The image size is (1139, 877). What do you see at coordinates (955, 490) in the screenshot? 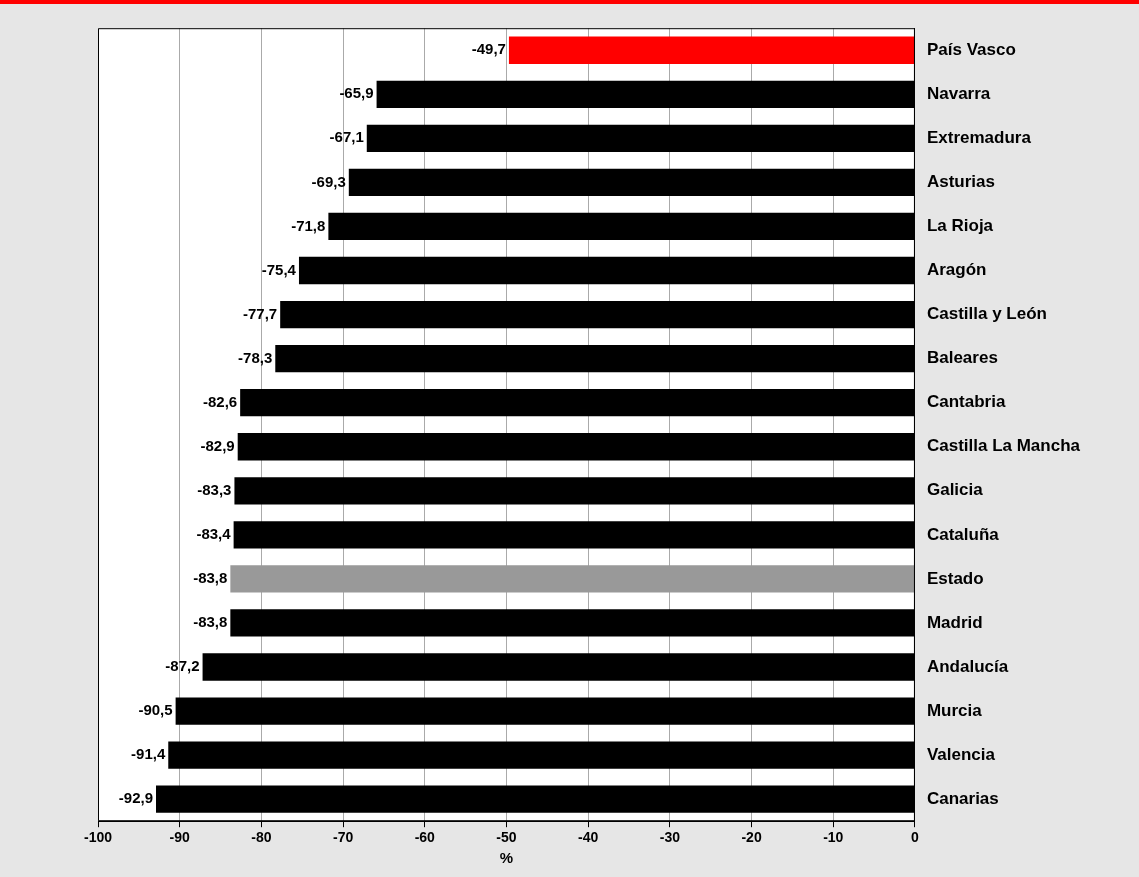
I see `y-tick-label: Galicia` at bounding box center [955, 490].